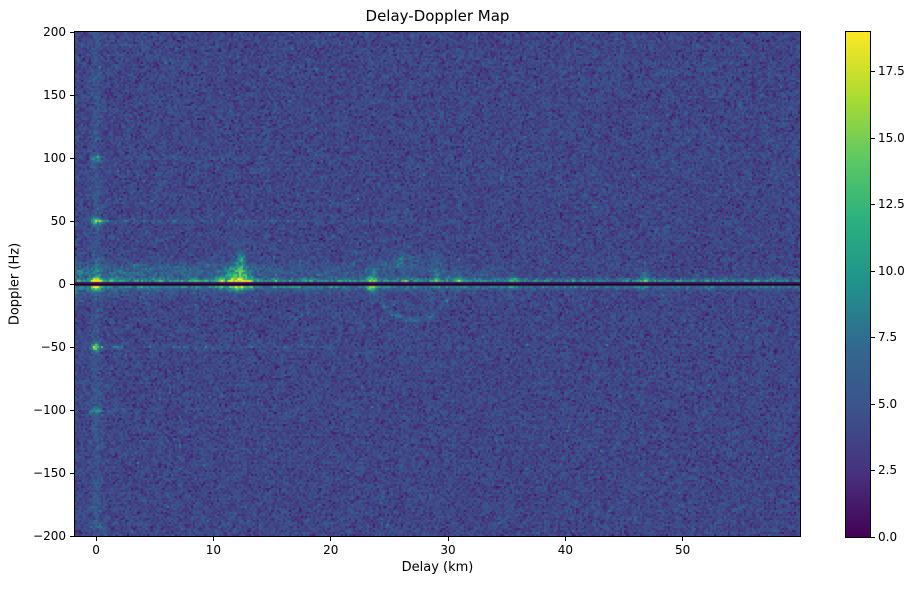 Image resolution: width=920 pixels, height=590 pixels. Describe the element at coordinates (54, 31) in the screenshot. I see `y-tick-label: 200` at that location.